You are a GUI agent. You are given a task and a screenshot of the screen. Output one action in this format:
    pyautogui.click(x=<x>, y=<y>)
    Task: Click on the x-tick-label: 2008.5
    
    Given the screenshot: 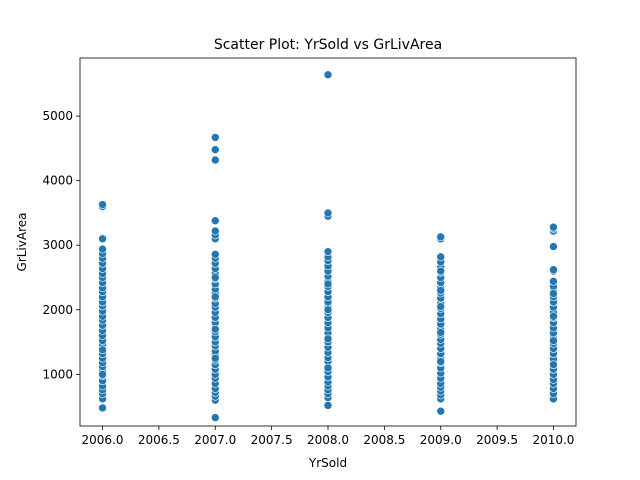 What is the action you would take?
    pyautogui.click(x=384, y=440)
    